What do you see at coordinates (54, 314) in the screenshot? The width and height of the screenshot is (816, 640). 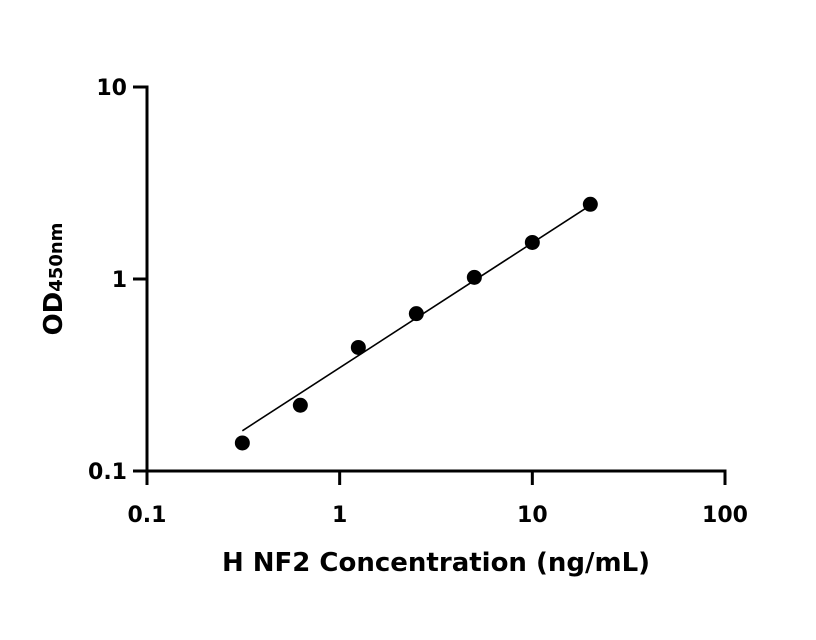 I see `y-axis-title-main: OD` at bounding box center [54, 314].